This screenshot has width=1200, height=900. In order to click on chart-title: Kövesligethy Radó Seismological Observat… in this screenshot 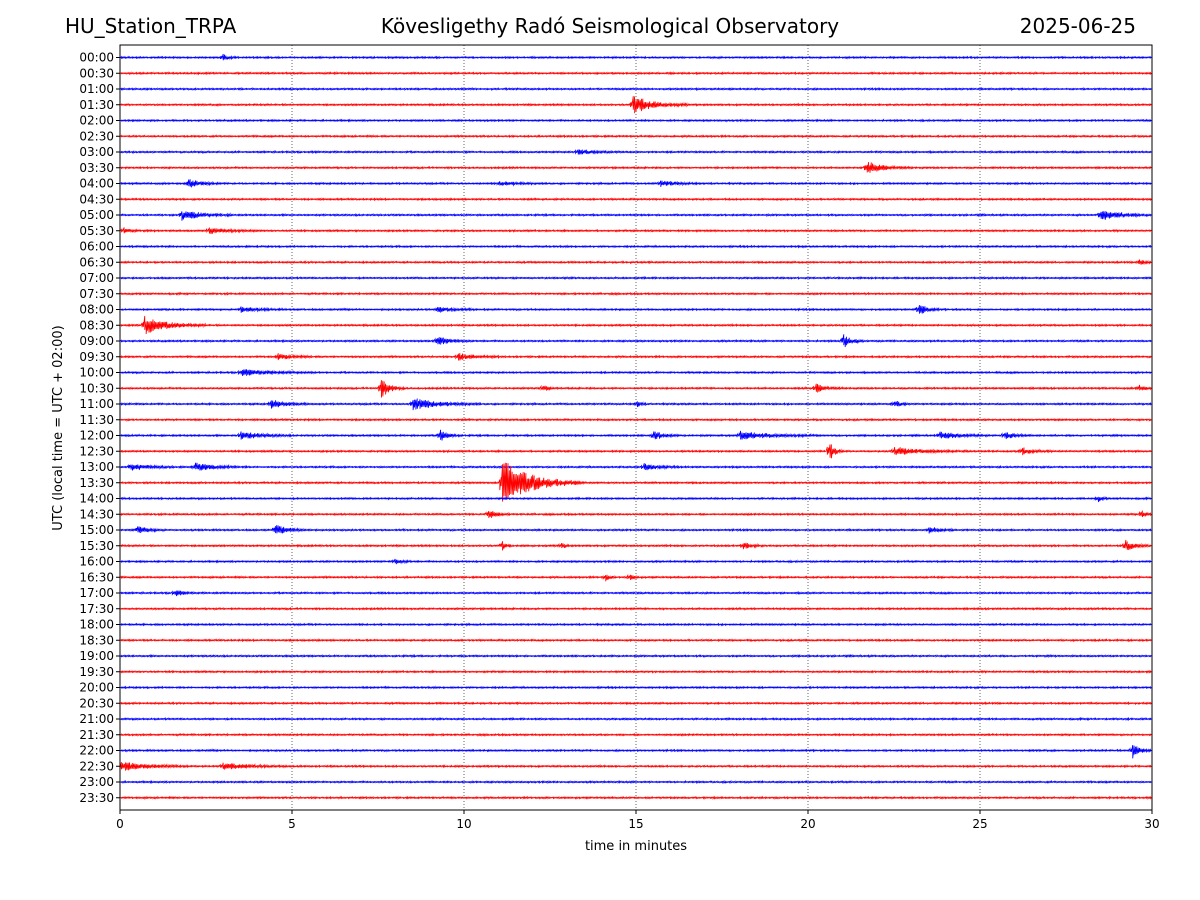, I will do `click(610, 26)`.